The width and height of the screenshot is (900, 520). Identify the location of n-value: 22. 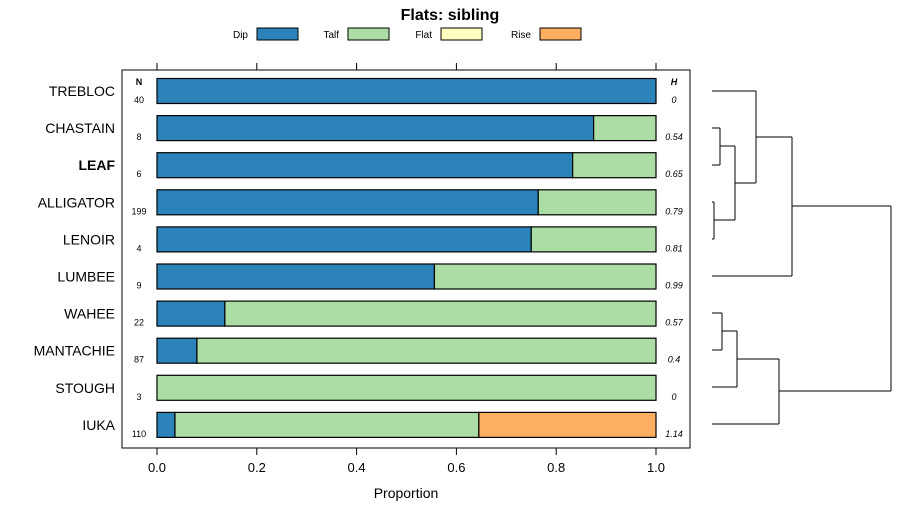
(139, 323).